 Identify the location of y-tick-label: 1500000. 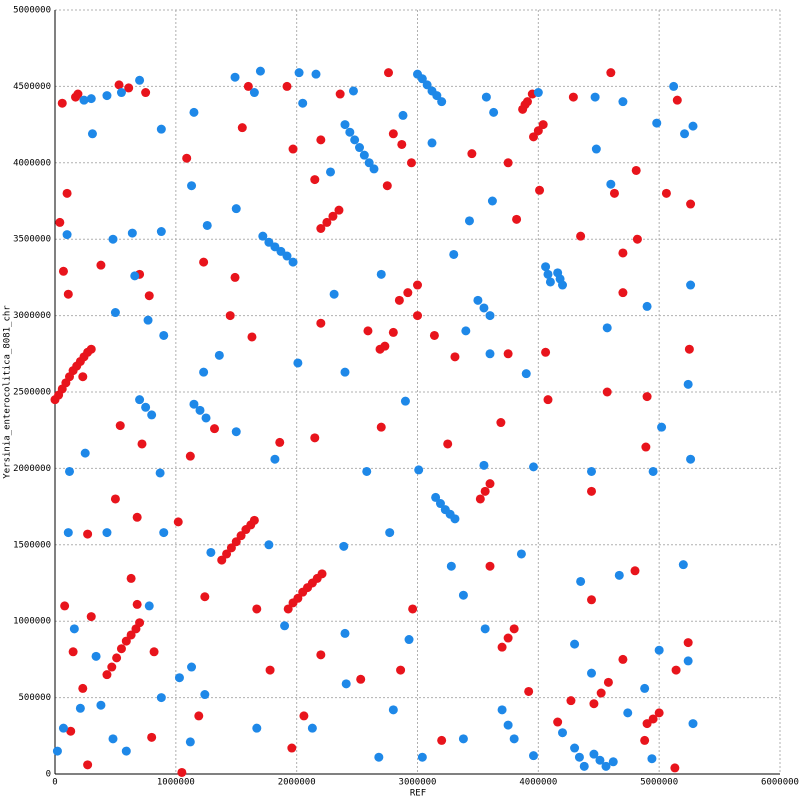
(32, 545).